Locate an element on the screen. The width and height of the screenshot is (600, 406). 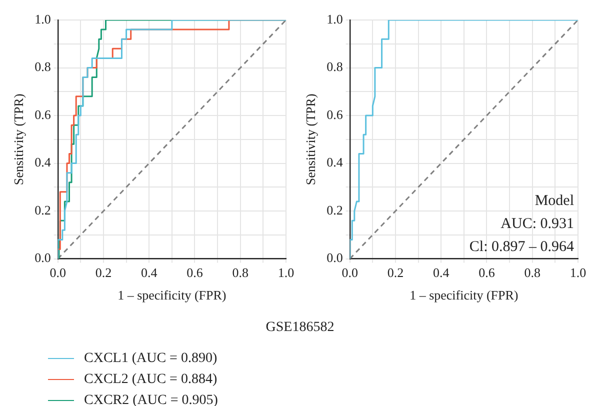
annotation: AUC: 0.931 is located at coordinates (537, 224).